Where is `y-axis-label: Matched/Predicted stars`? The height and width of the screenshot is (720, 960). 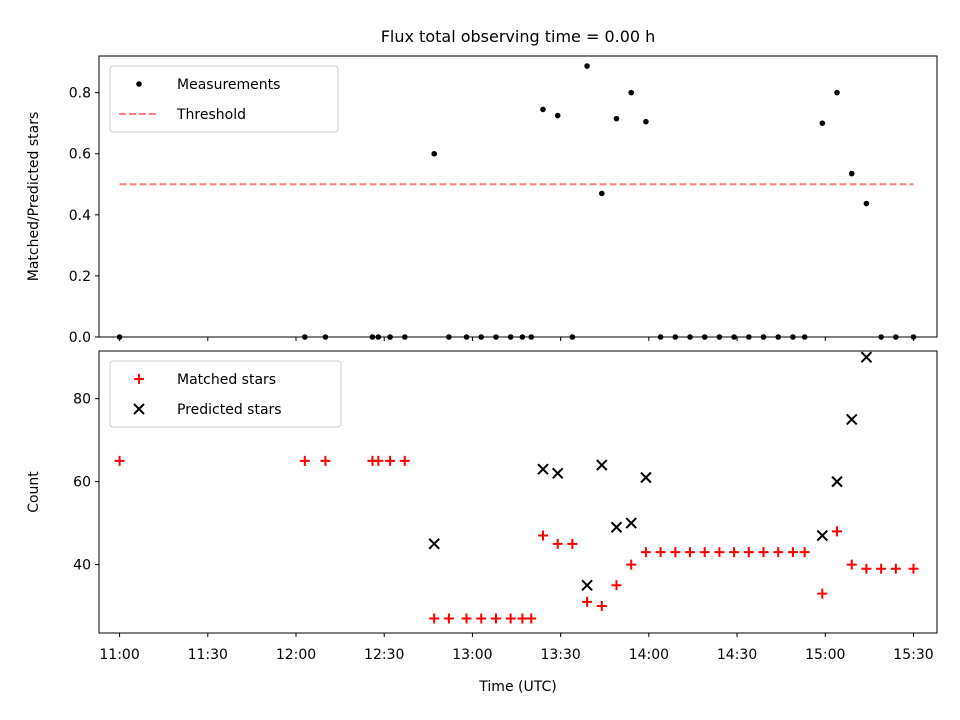
y-axis-label: Matched/Predicted stars is located at coordinates (34, 197).